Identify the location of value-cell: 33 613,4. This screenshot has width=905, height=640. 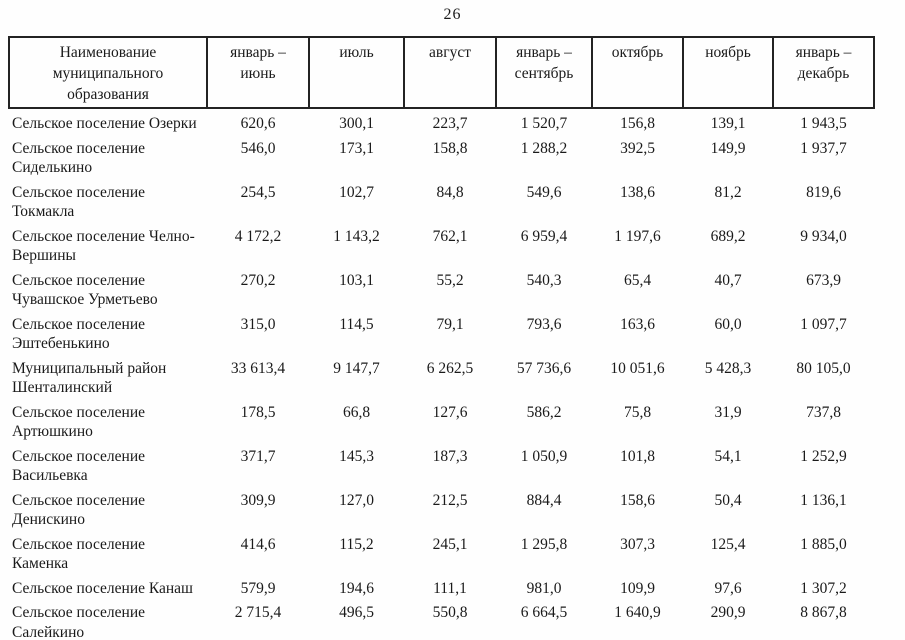
(258, 368).